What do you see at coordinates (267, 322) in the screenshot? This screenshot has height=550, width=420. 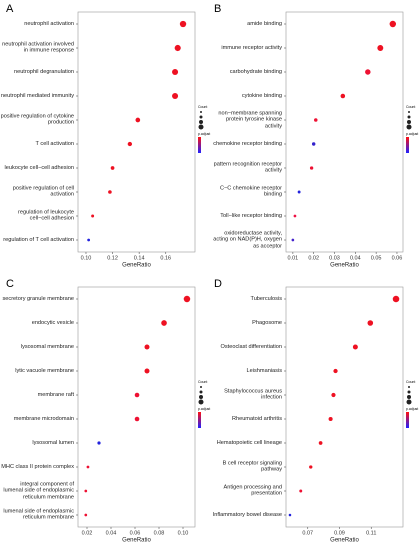 I see `y-tick-label: Phagosome` at bounding box center [267, 322].